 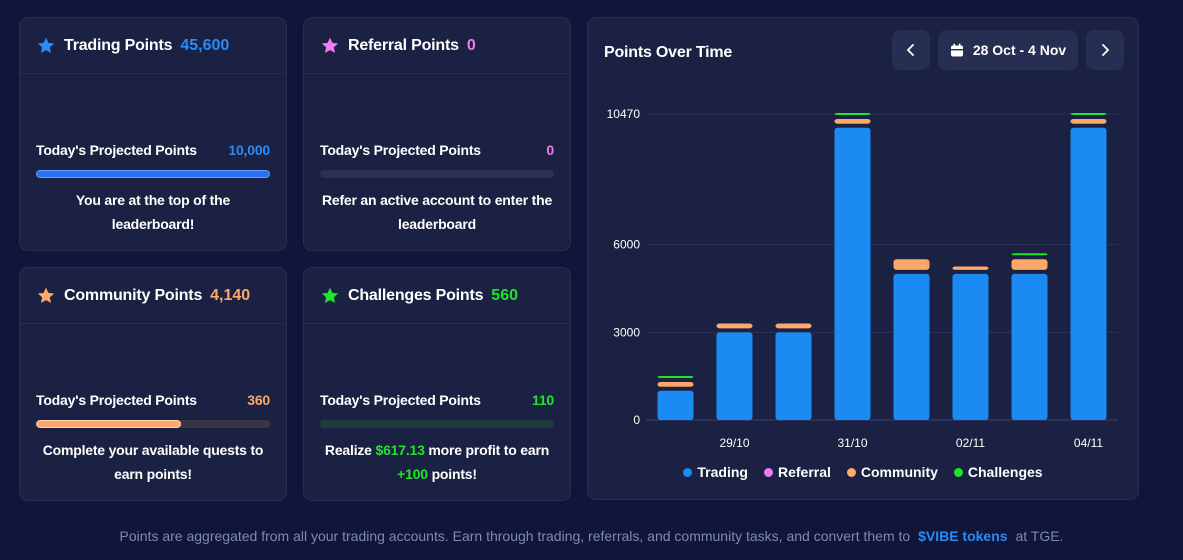 What do you see at coordinates (416, 295) in the screenshot?
I see `card-title: Challenges Points` at bounding box center [416, 295].